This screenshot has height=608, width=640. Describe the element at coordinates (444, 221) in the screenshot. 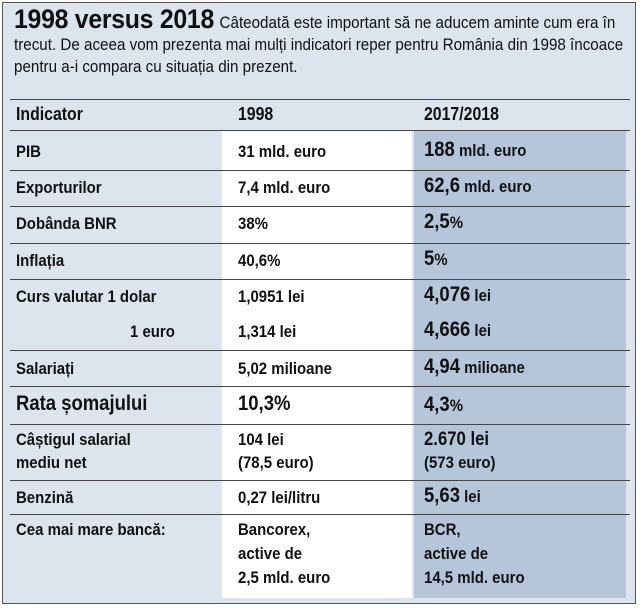

I see `value-2018: 2,5%` at that location.